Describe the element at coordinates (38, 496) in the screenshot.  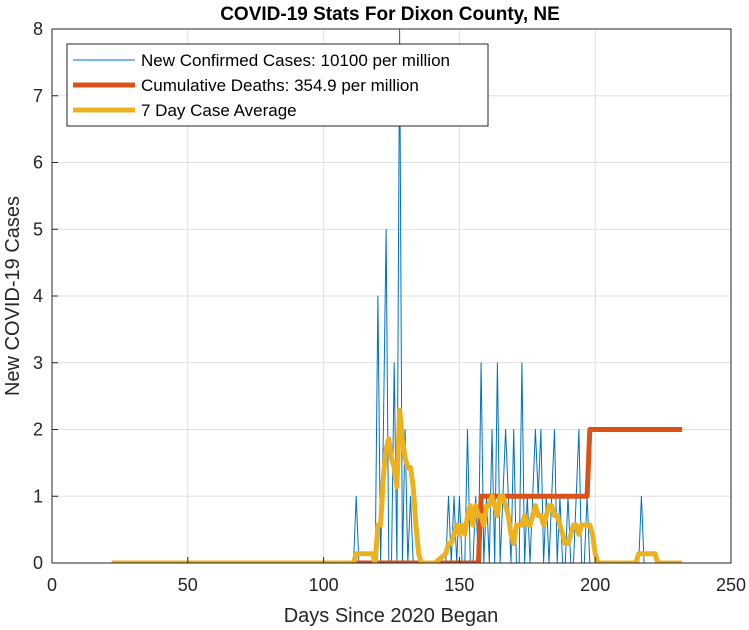
I see `y-tick-label: 1` at that location.